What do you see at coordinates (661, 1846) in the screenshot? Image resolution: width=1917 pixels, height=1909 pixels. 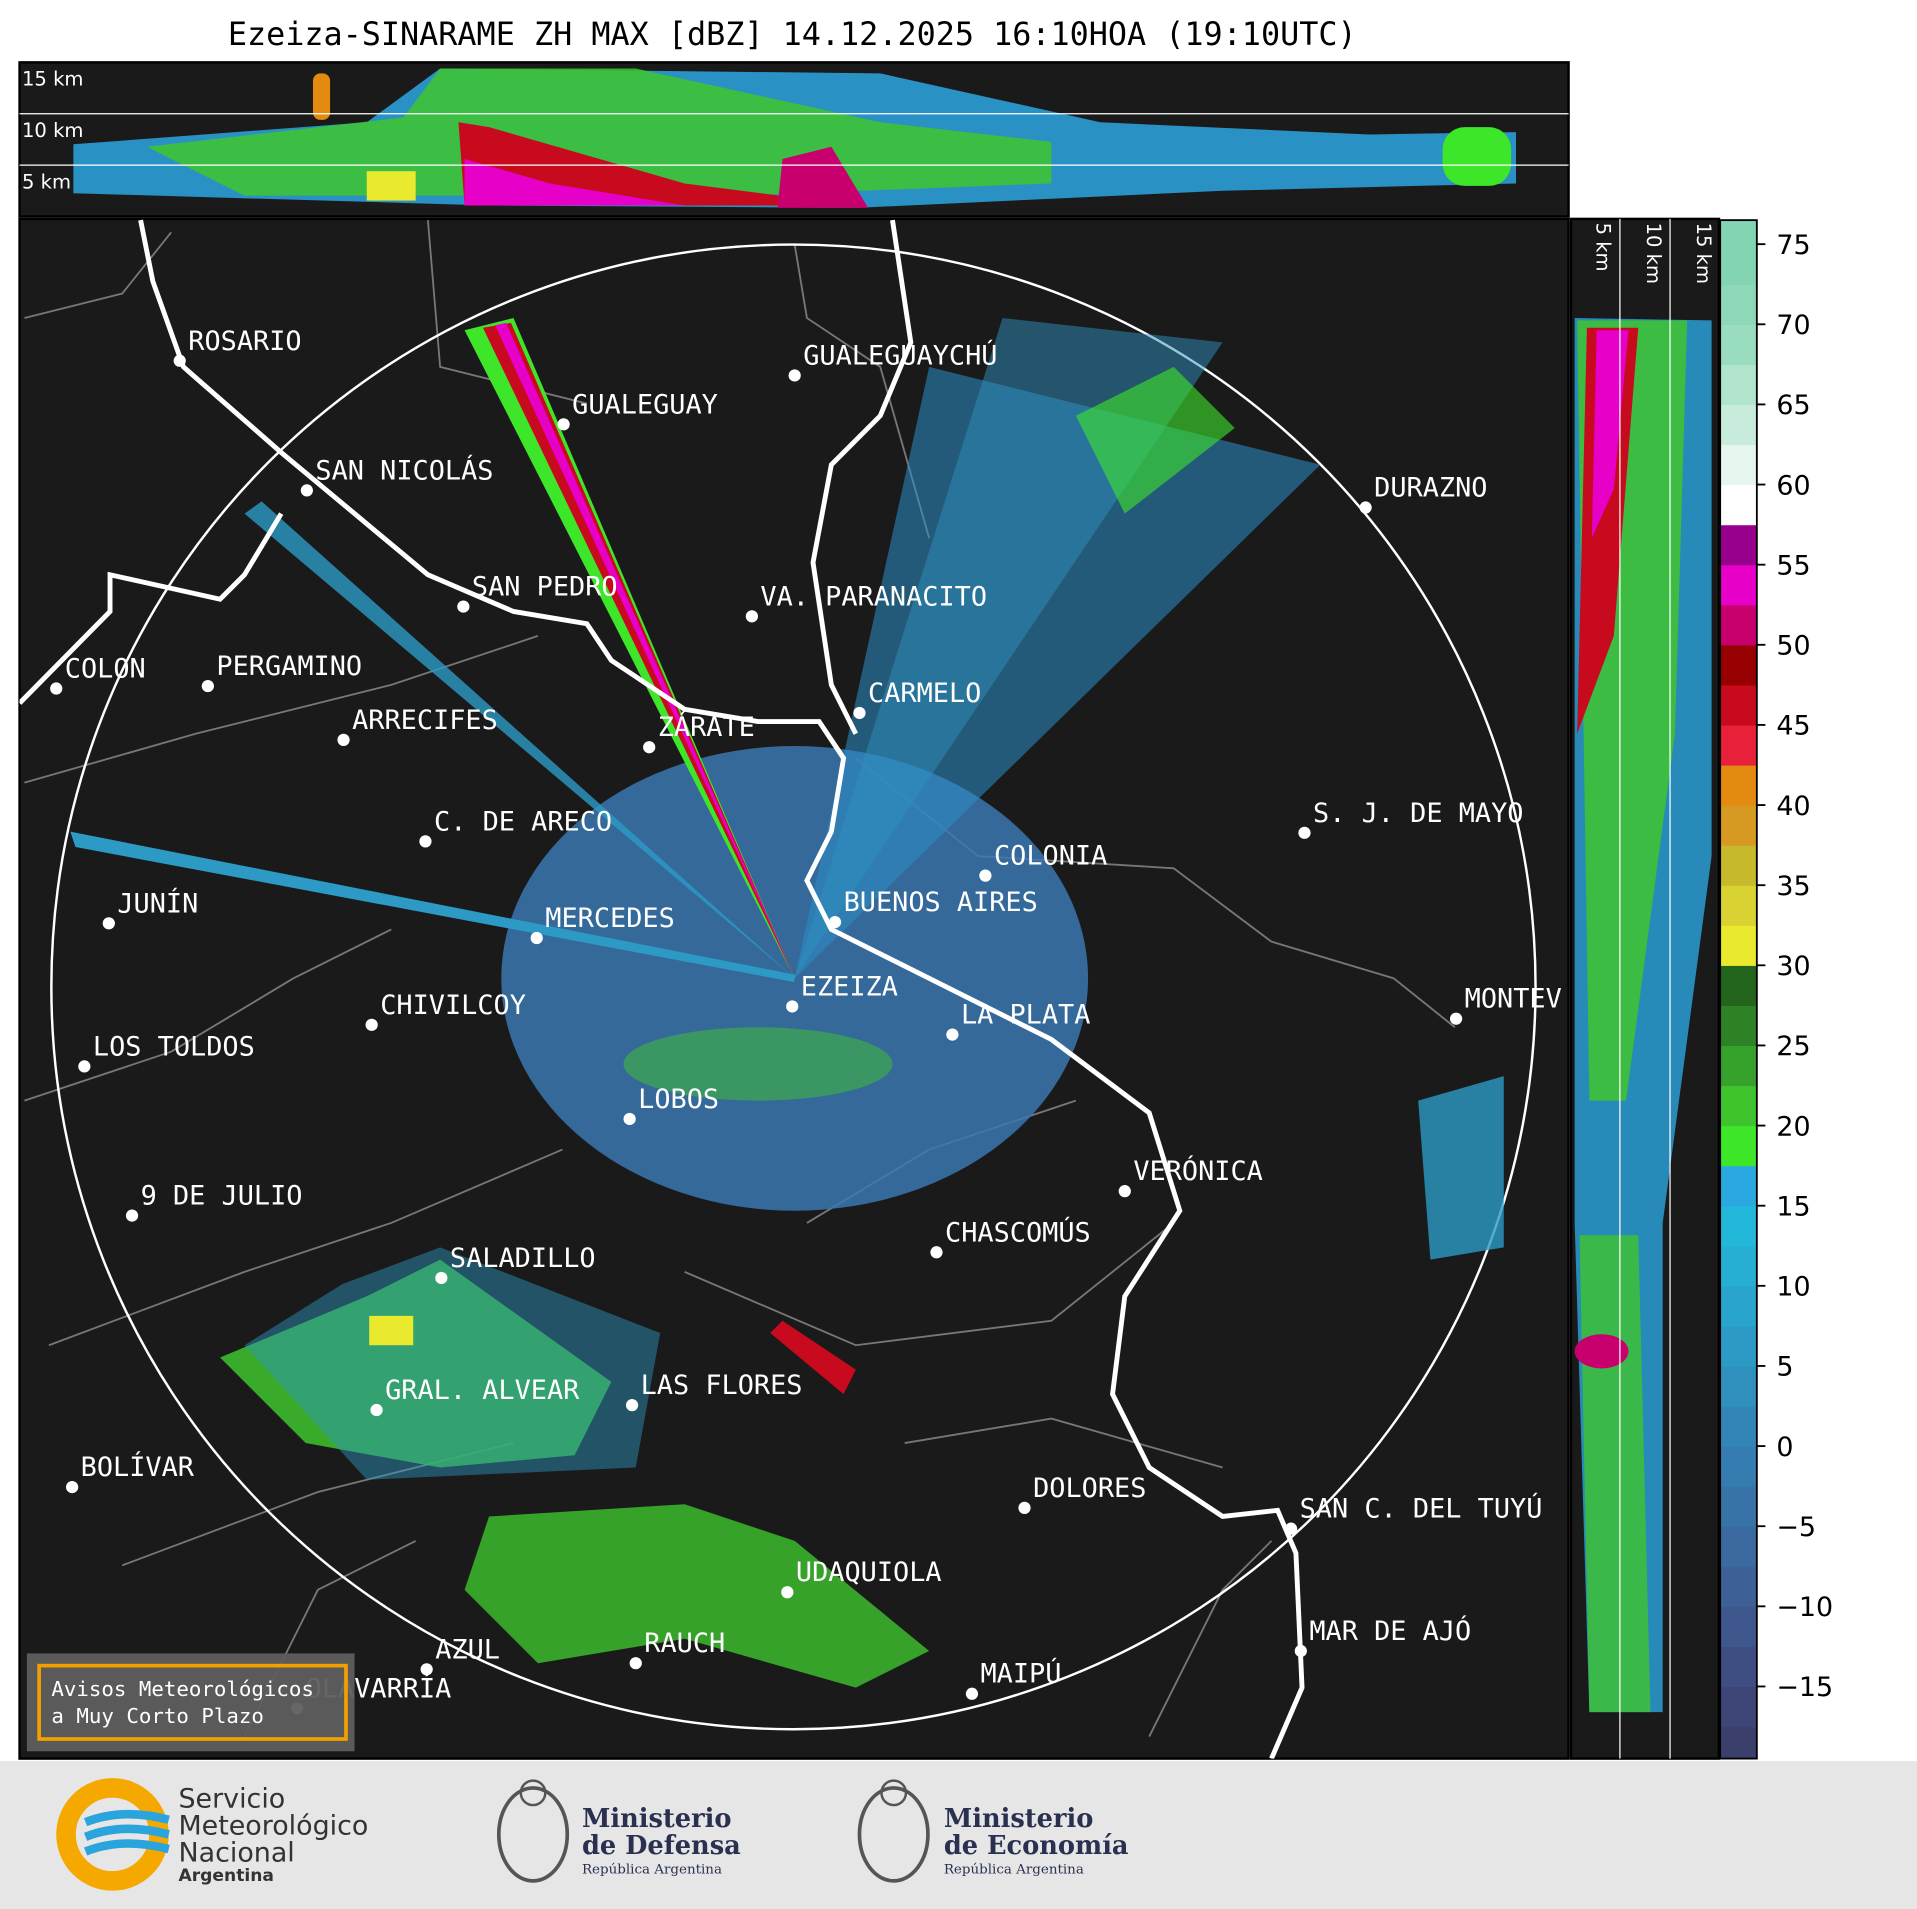 I see `logo-text: de Defensa` at bounding box center [661, 1846].